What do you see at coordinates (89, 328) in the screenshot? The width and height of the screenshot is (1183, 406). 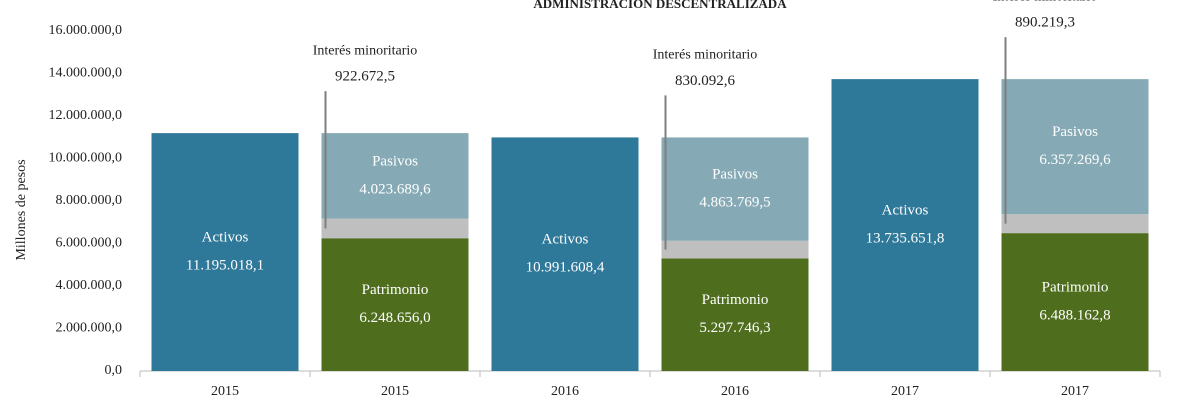 I see `y-tick-label: 2.000.000,0` at bounding box center [89, 328].